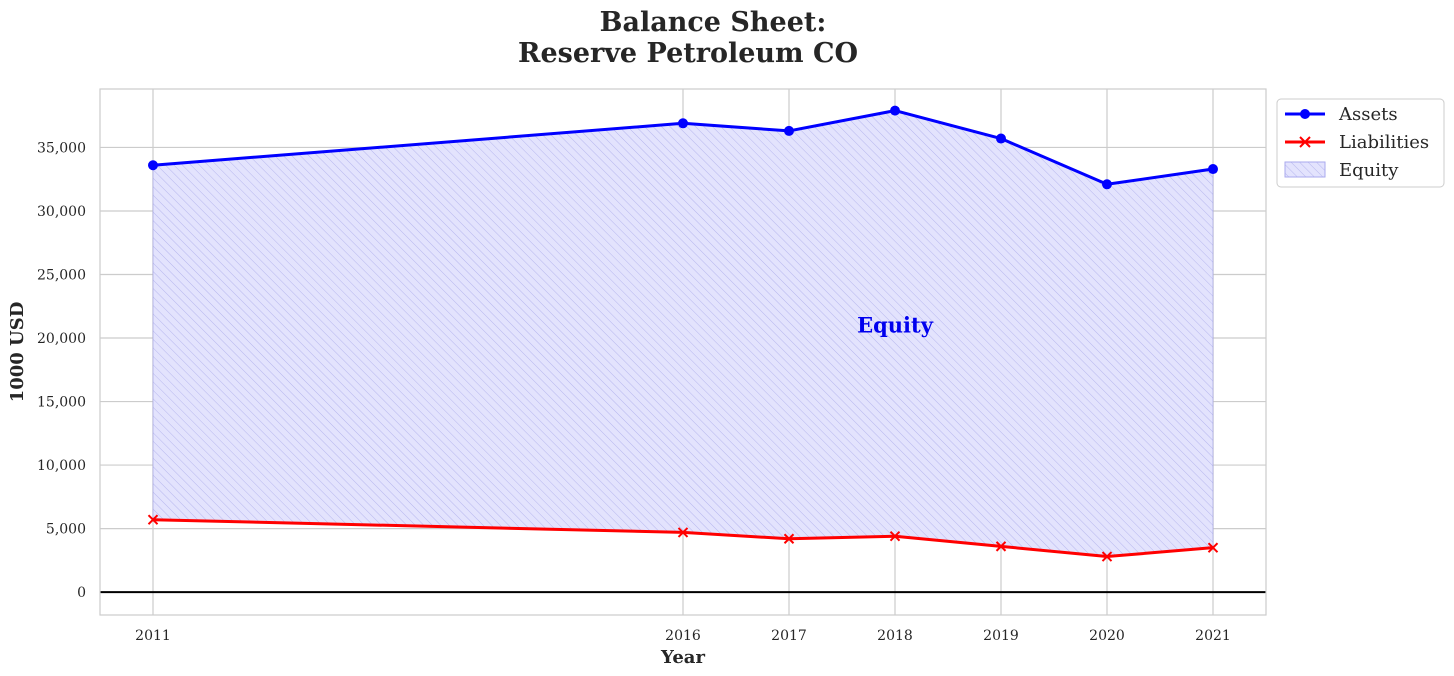 The height and width of the screenshot is (676, 1454). I want to click on legend-assets-label: Assets, so click(1368, 114).